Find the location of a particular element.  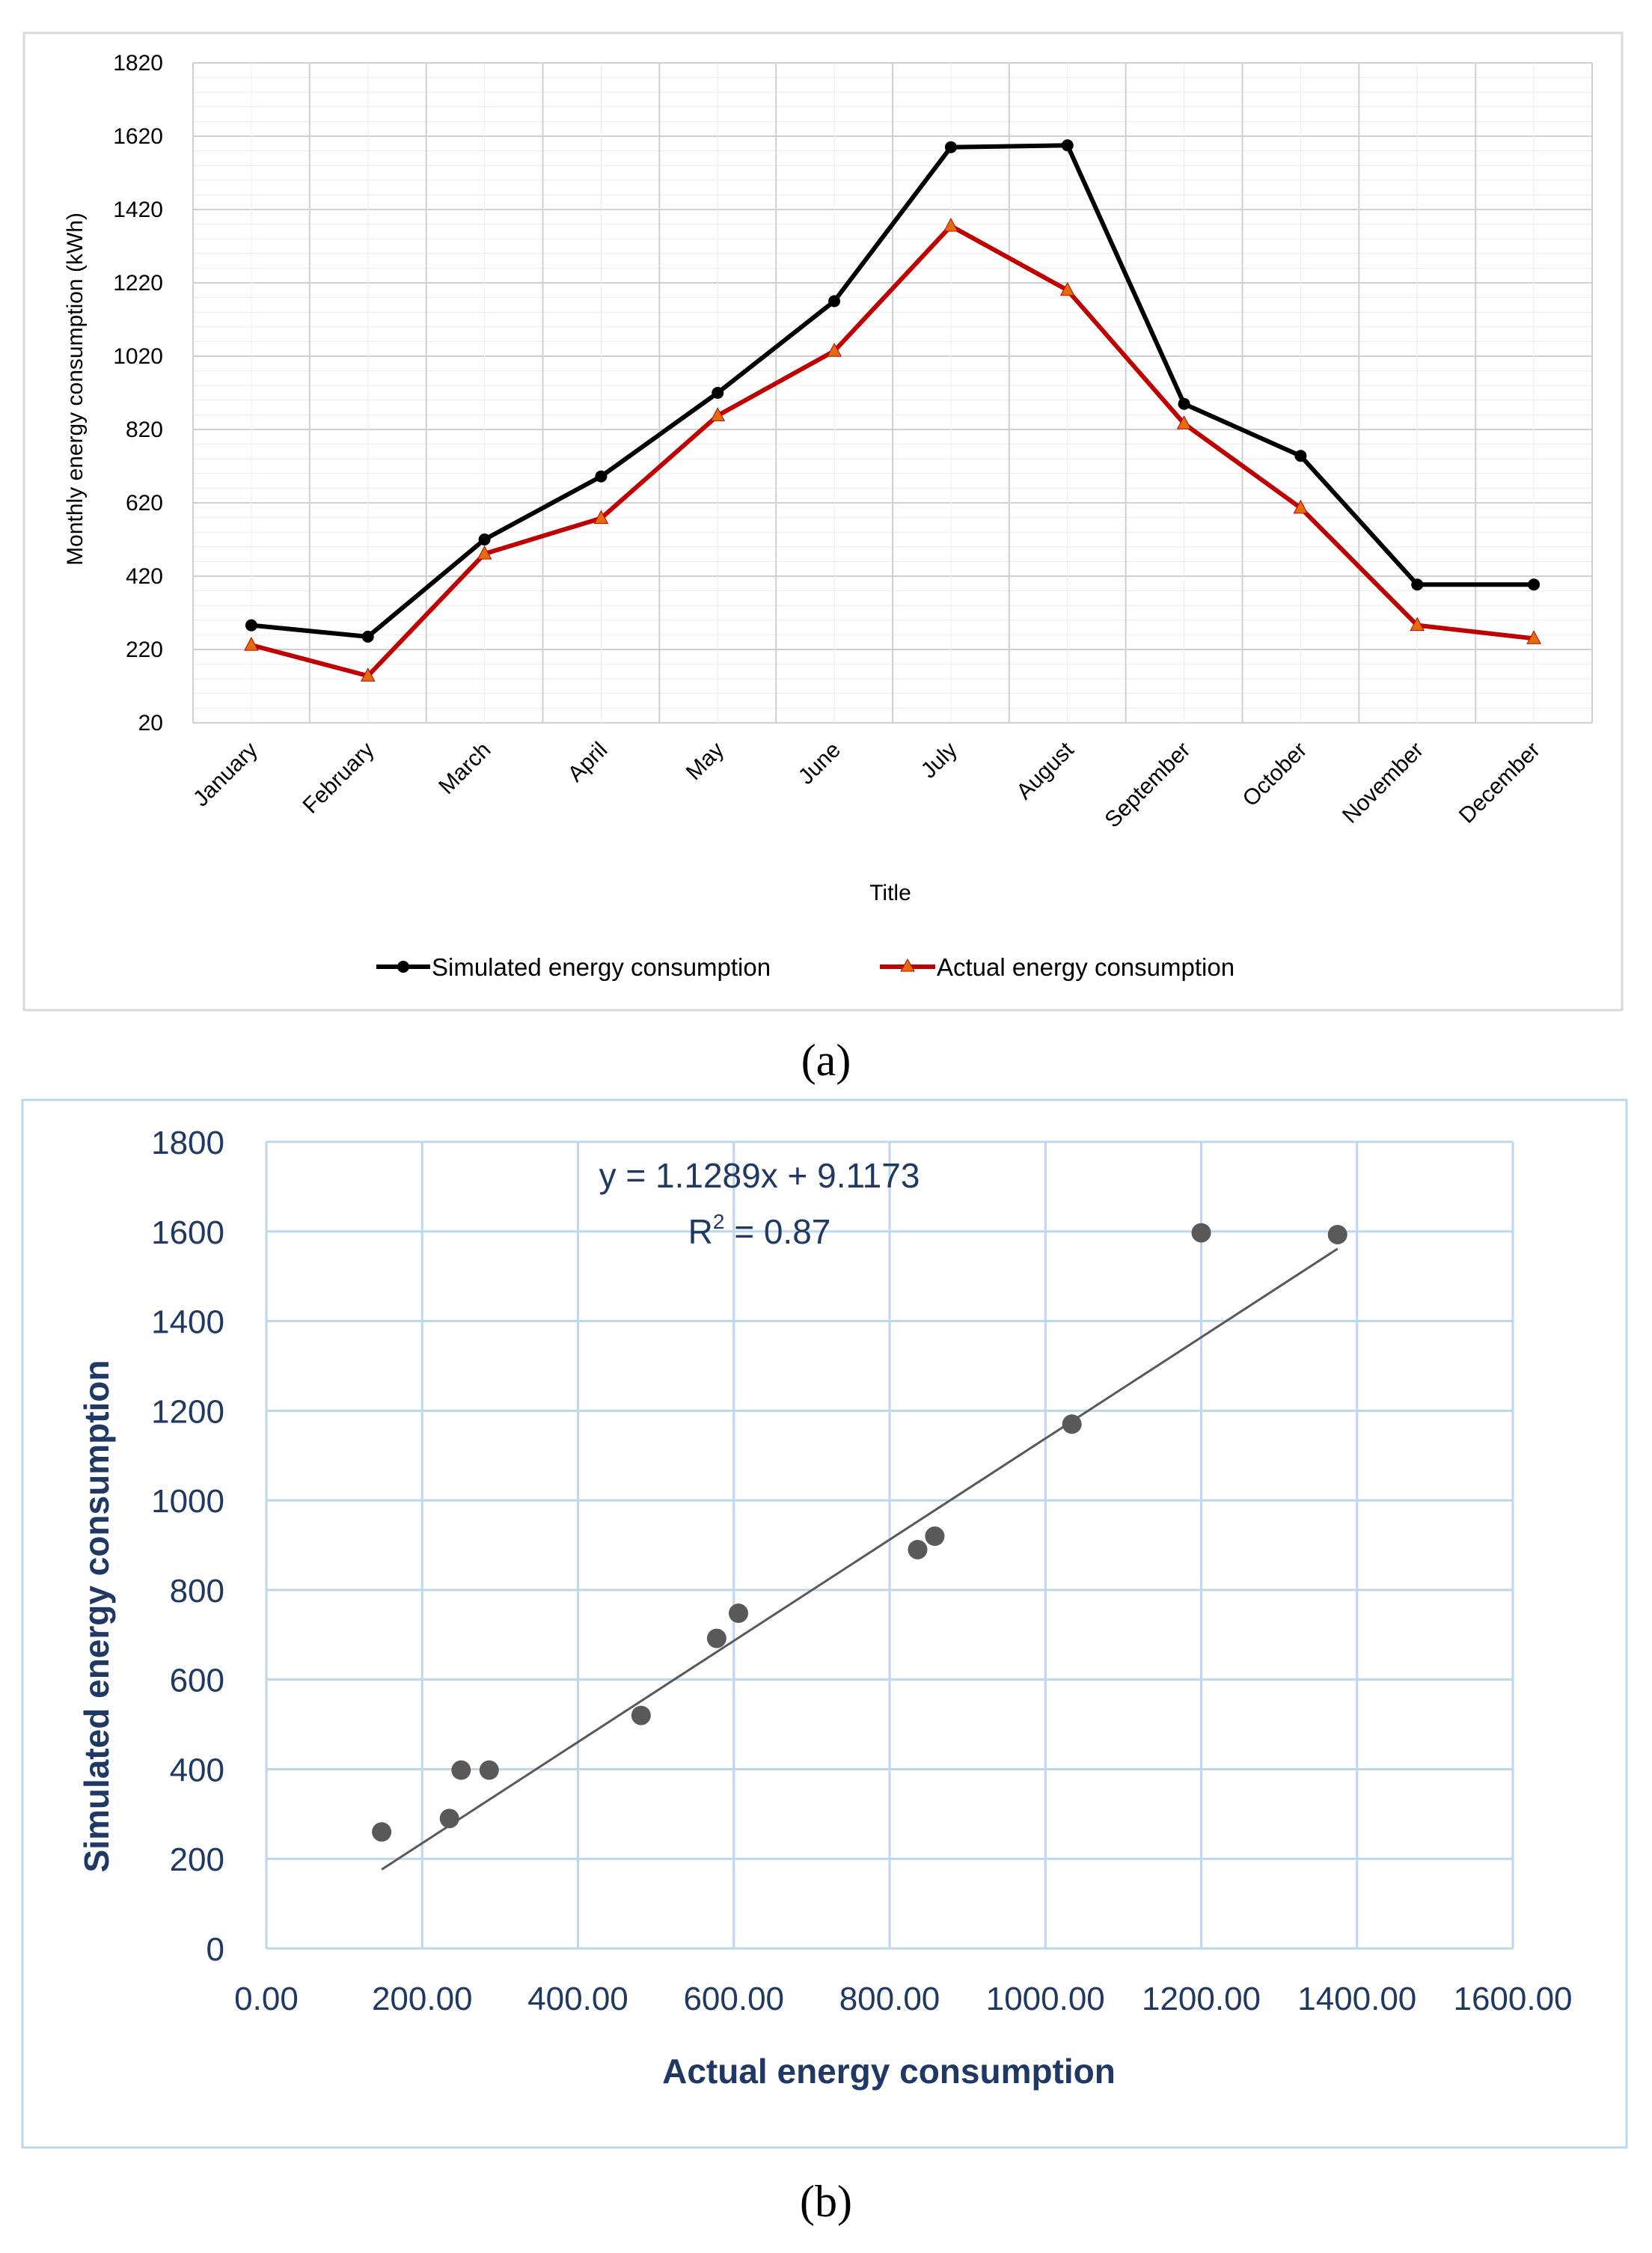

legend-item-simulated: Simulated energy consumption is located at coordinates (573, 967).